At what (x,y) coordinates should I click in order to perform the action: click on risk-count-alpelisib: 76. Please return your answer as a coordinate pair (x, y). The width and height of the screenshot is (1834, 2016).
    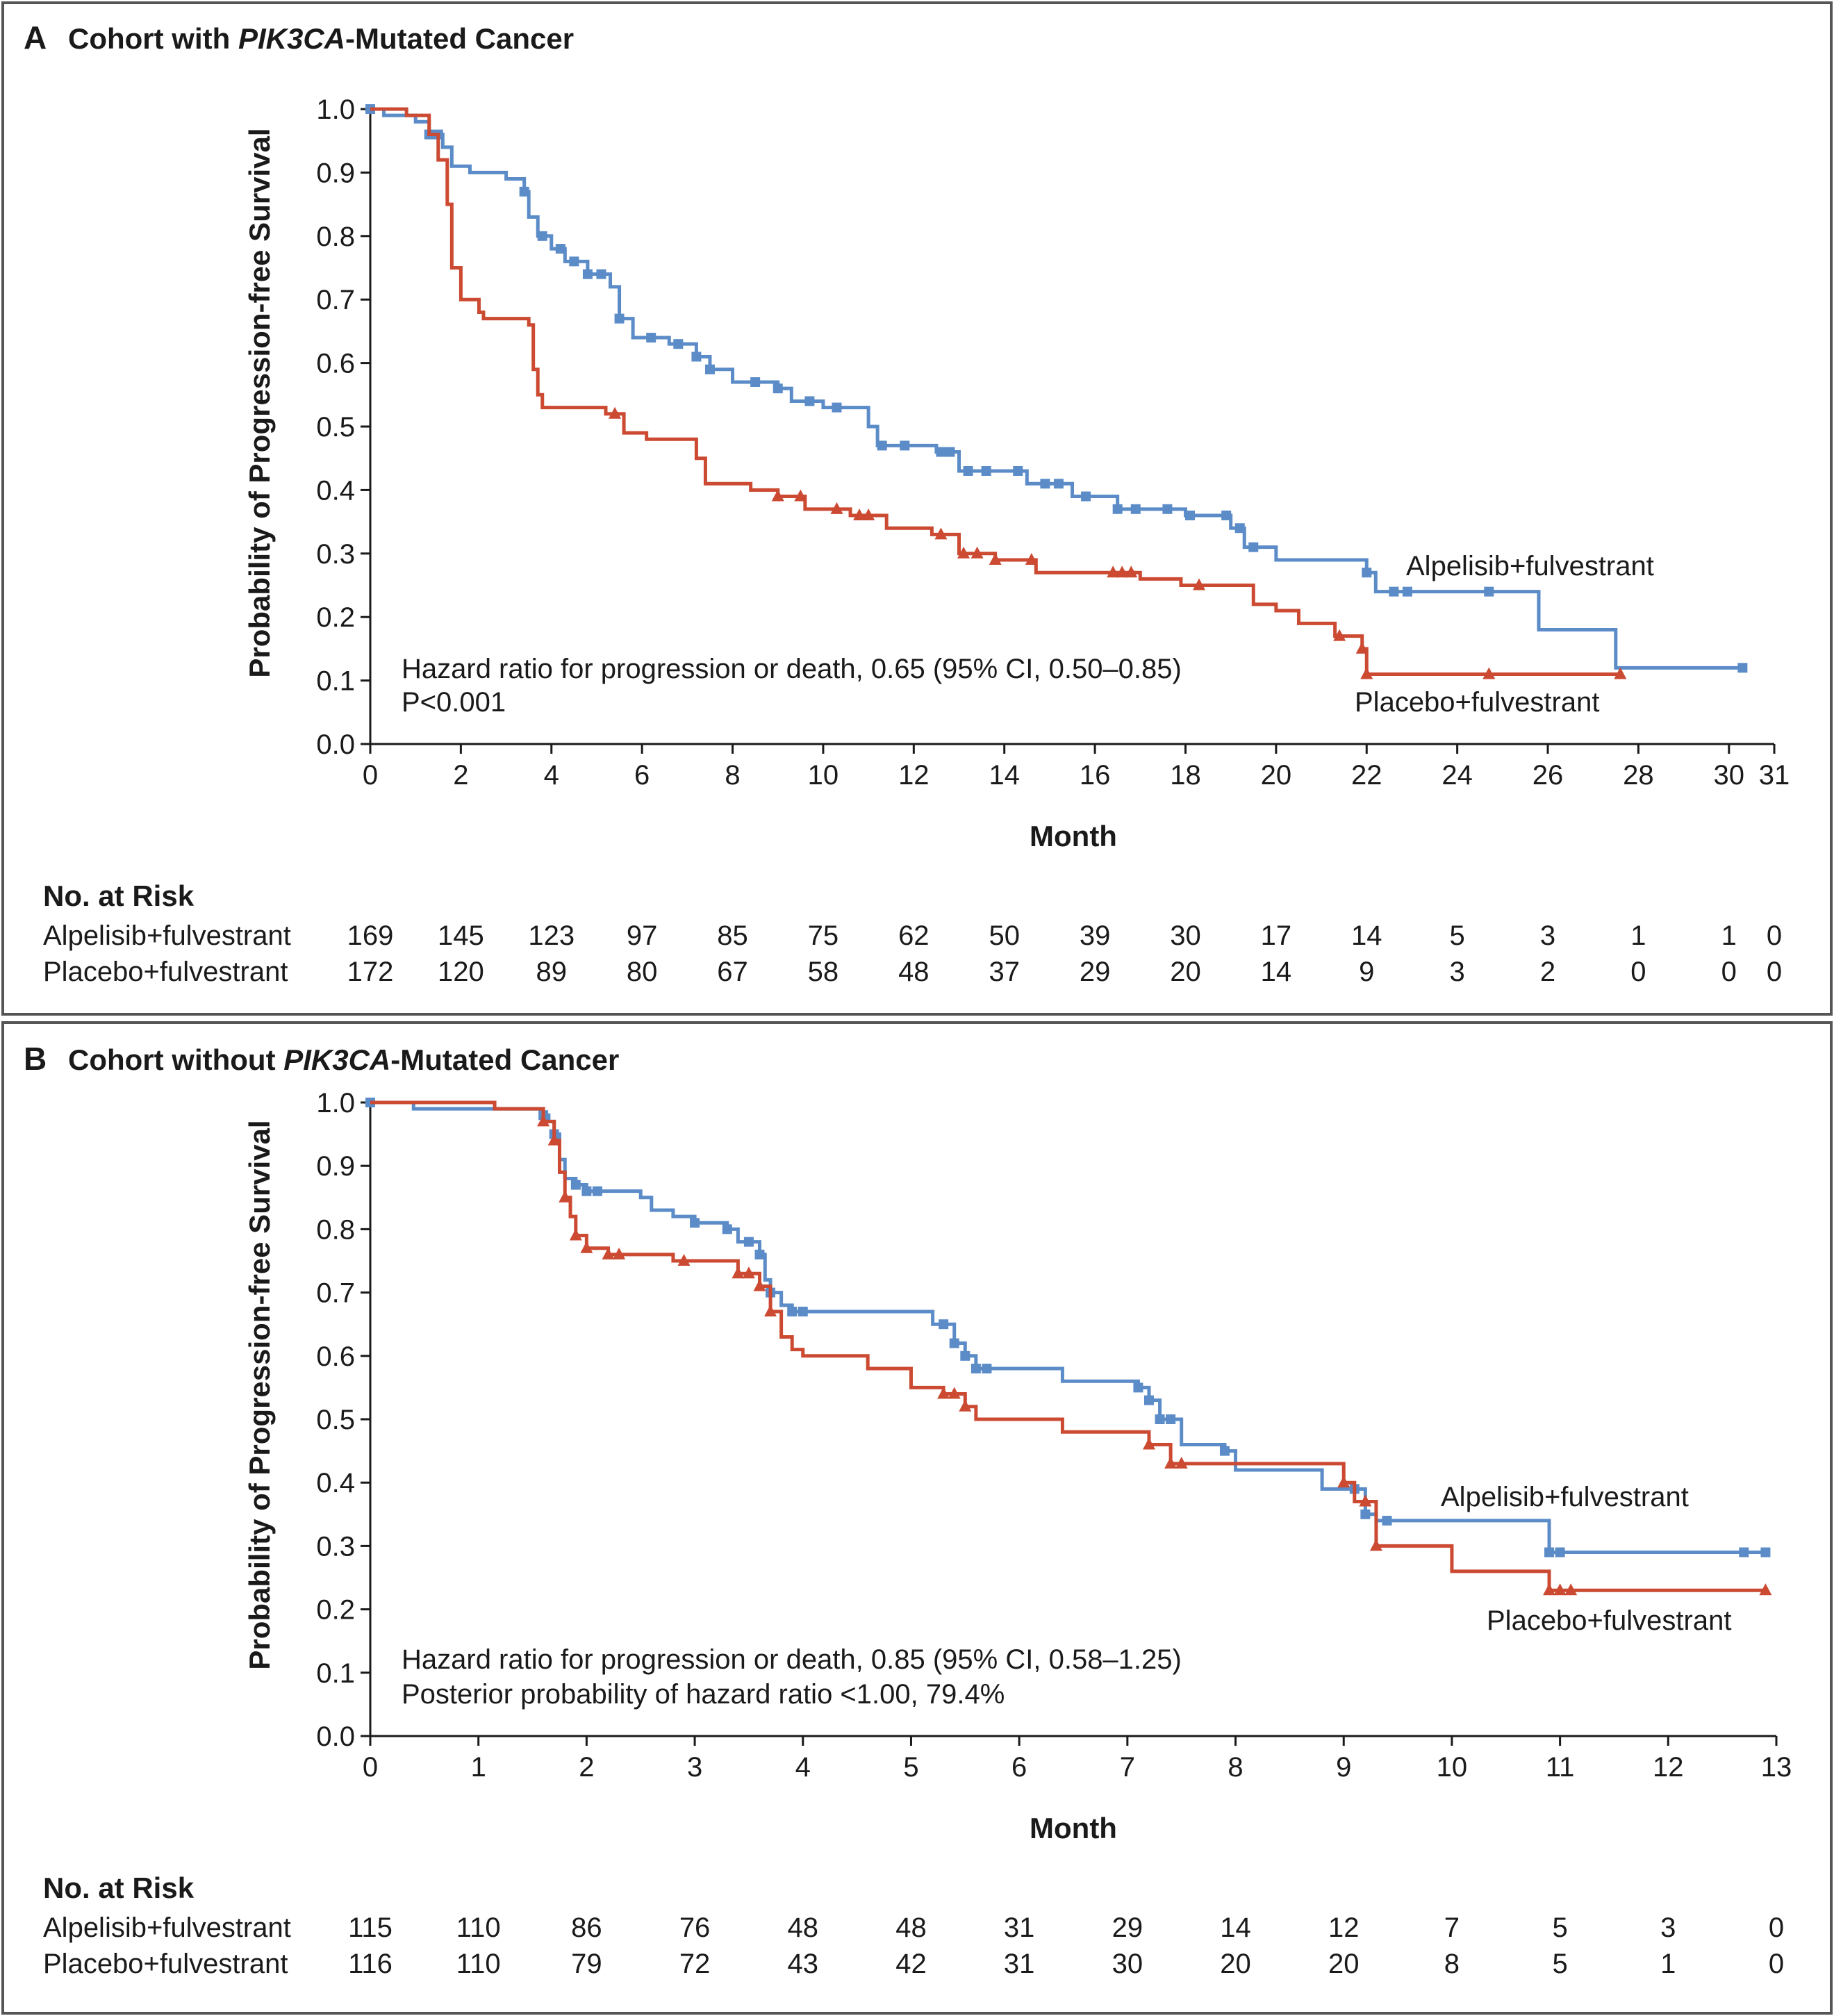
    Looking at the image, I should click on (695, 1927).